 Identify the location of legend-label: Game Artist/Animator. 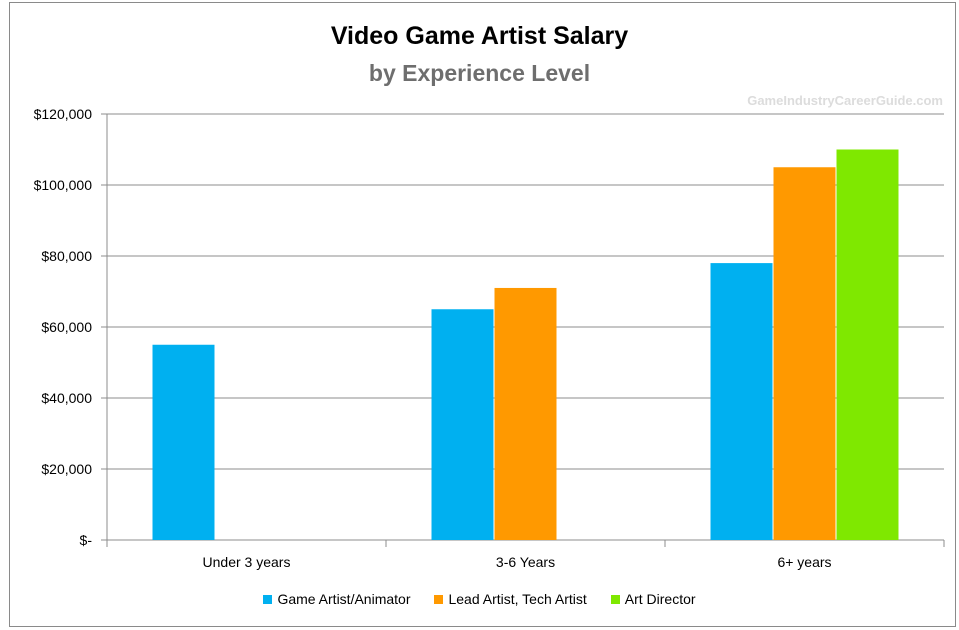
(344, 599).